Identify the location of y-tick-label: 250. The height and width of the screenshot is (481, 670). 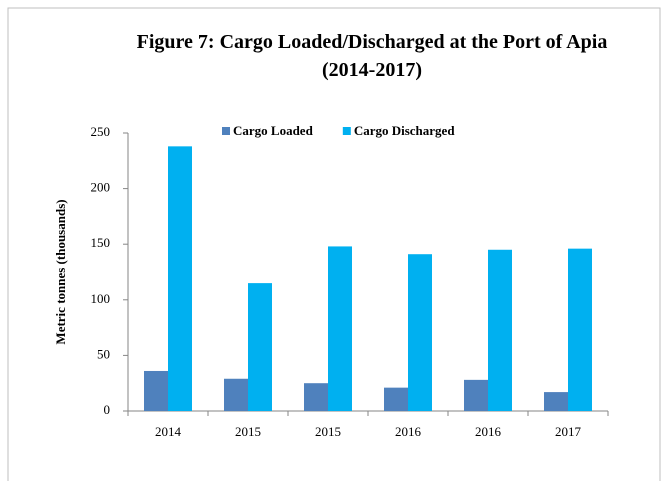
(101, 131).